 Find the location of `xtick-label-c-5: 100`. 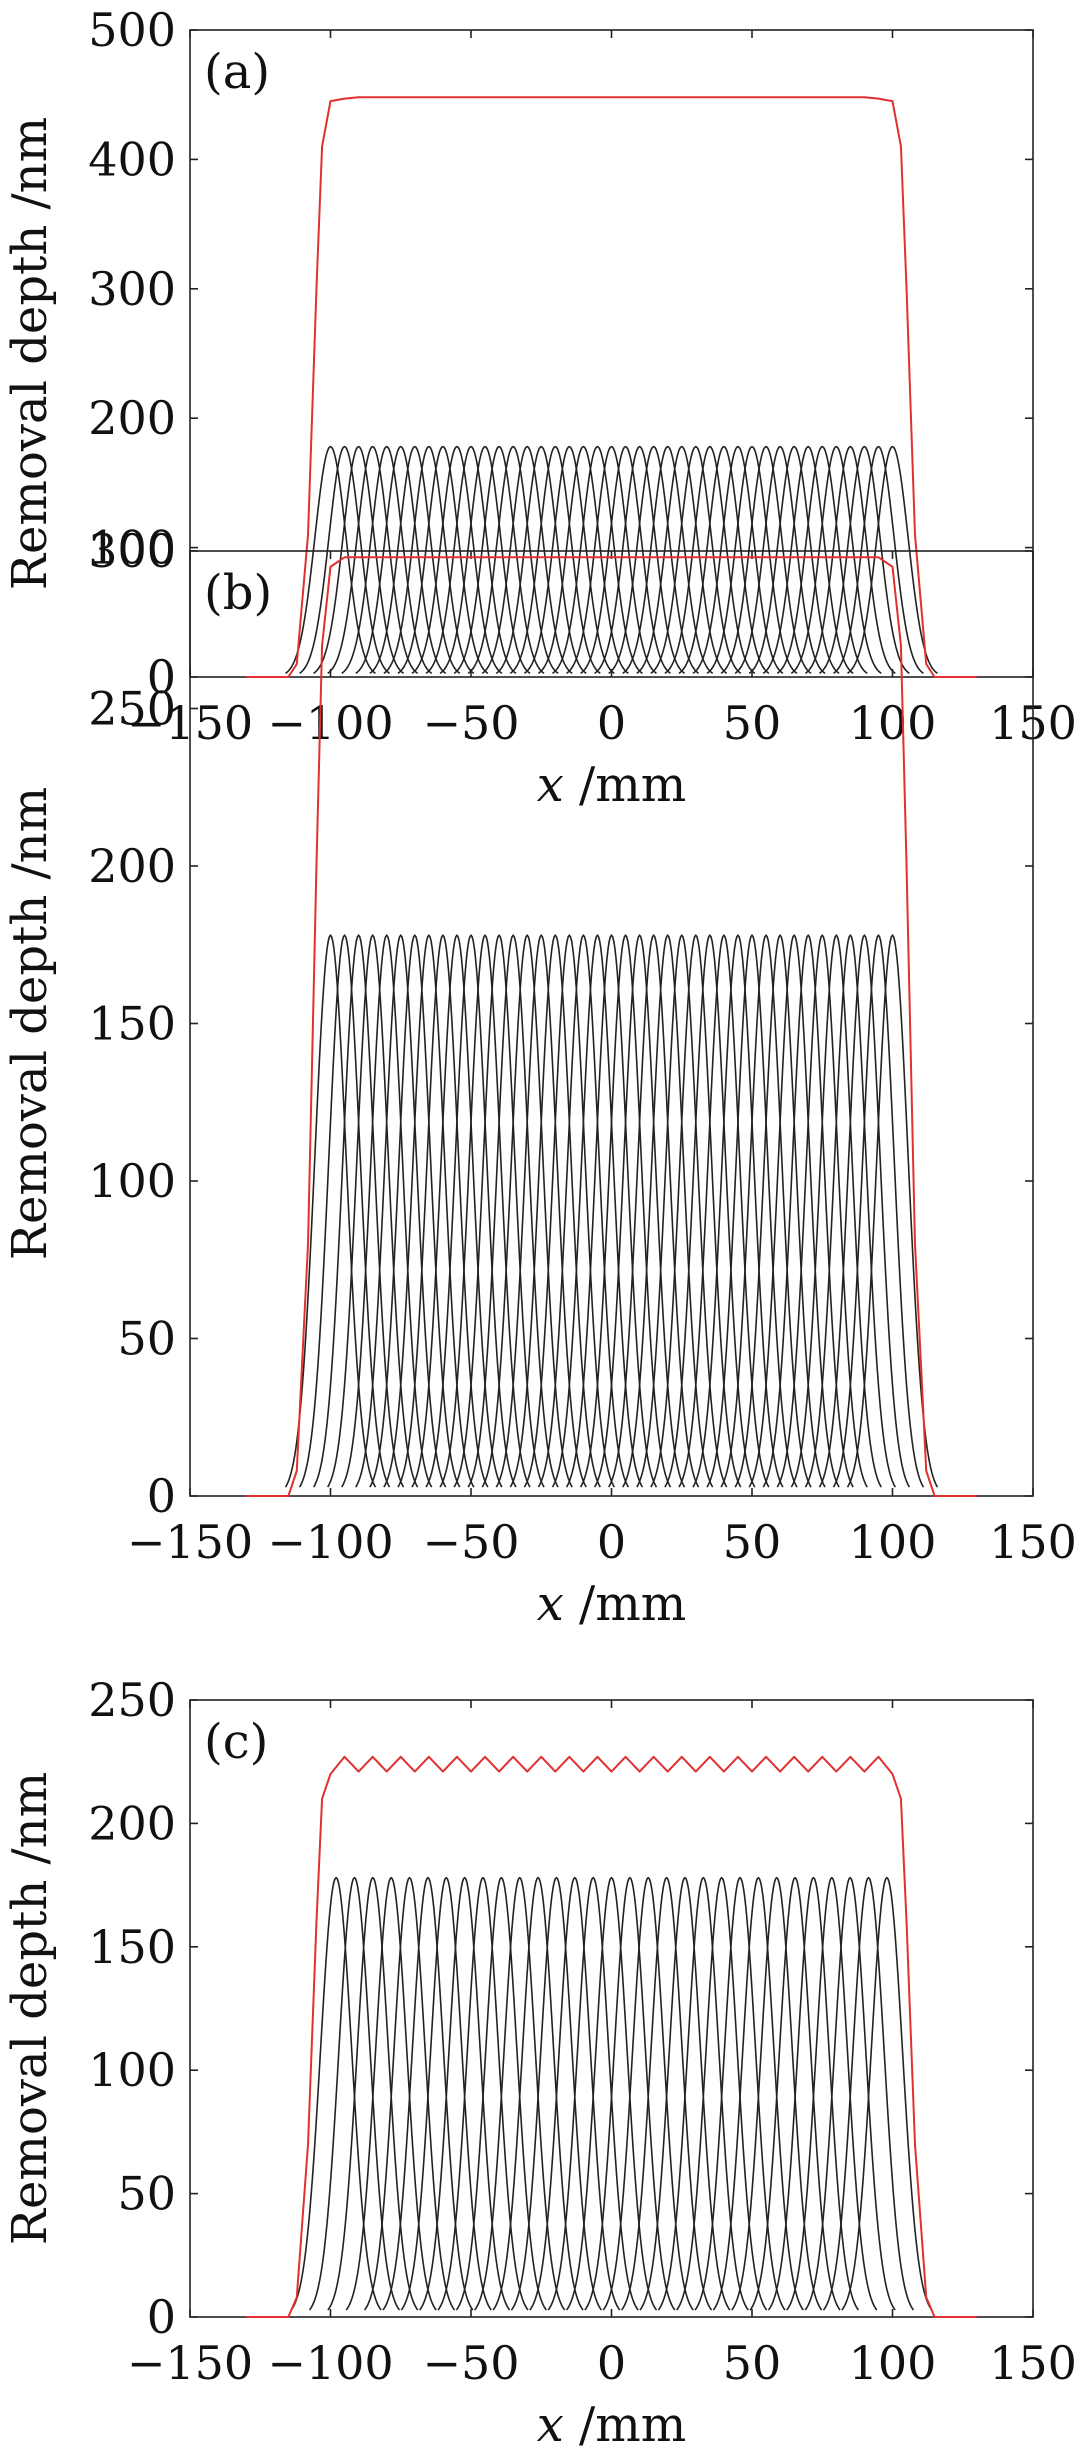

xtick-label-c-5: 100 is located at coordinates (893, 2363).